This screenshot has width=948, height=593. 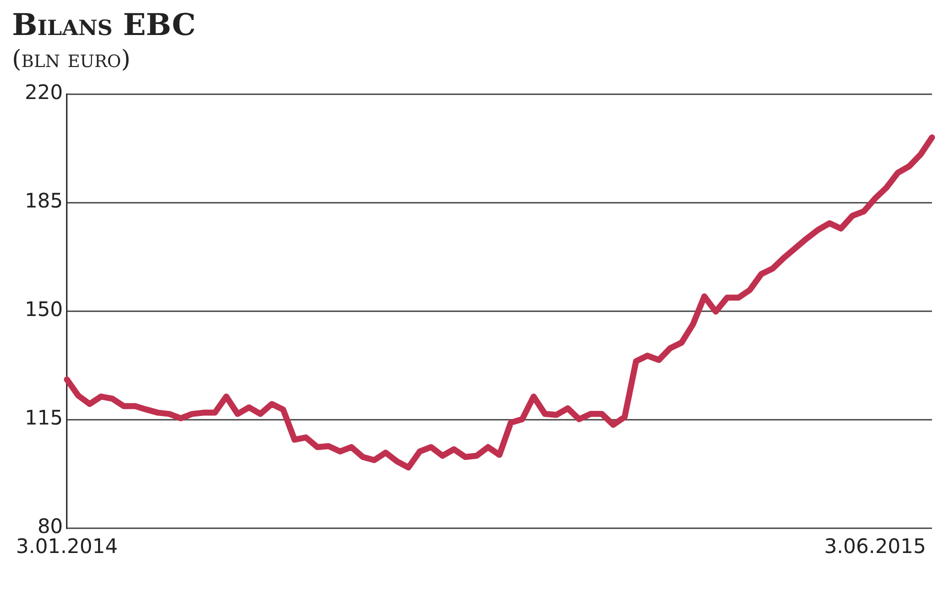 I want to click on chart-title: Bilans EBC, so click(x=104, y=26).